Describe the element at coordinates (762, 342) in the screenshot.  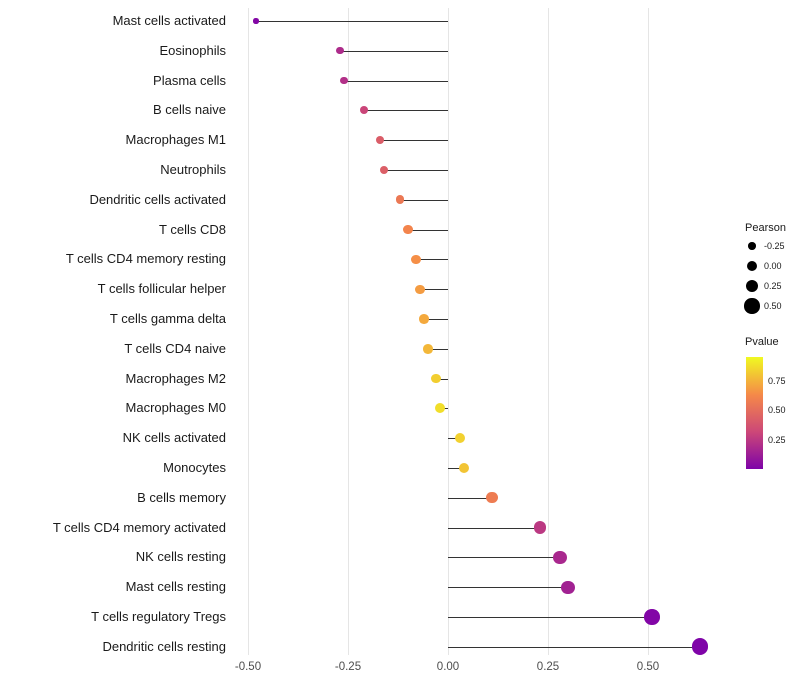
I see `legend-pvalue-title: Pvalue` at that location.